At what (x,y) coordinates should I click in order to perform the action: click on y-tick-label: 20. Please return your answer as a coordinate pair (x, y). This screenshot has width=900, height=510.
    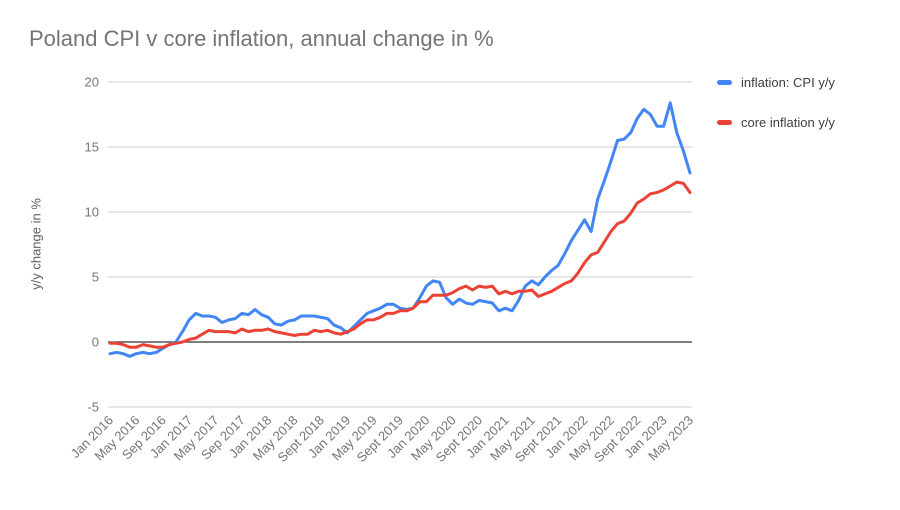
    Looking at the image, I should click on (92, 82).